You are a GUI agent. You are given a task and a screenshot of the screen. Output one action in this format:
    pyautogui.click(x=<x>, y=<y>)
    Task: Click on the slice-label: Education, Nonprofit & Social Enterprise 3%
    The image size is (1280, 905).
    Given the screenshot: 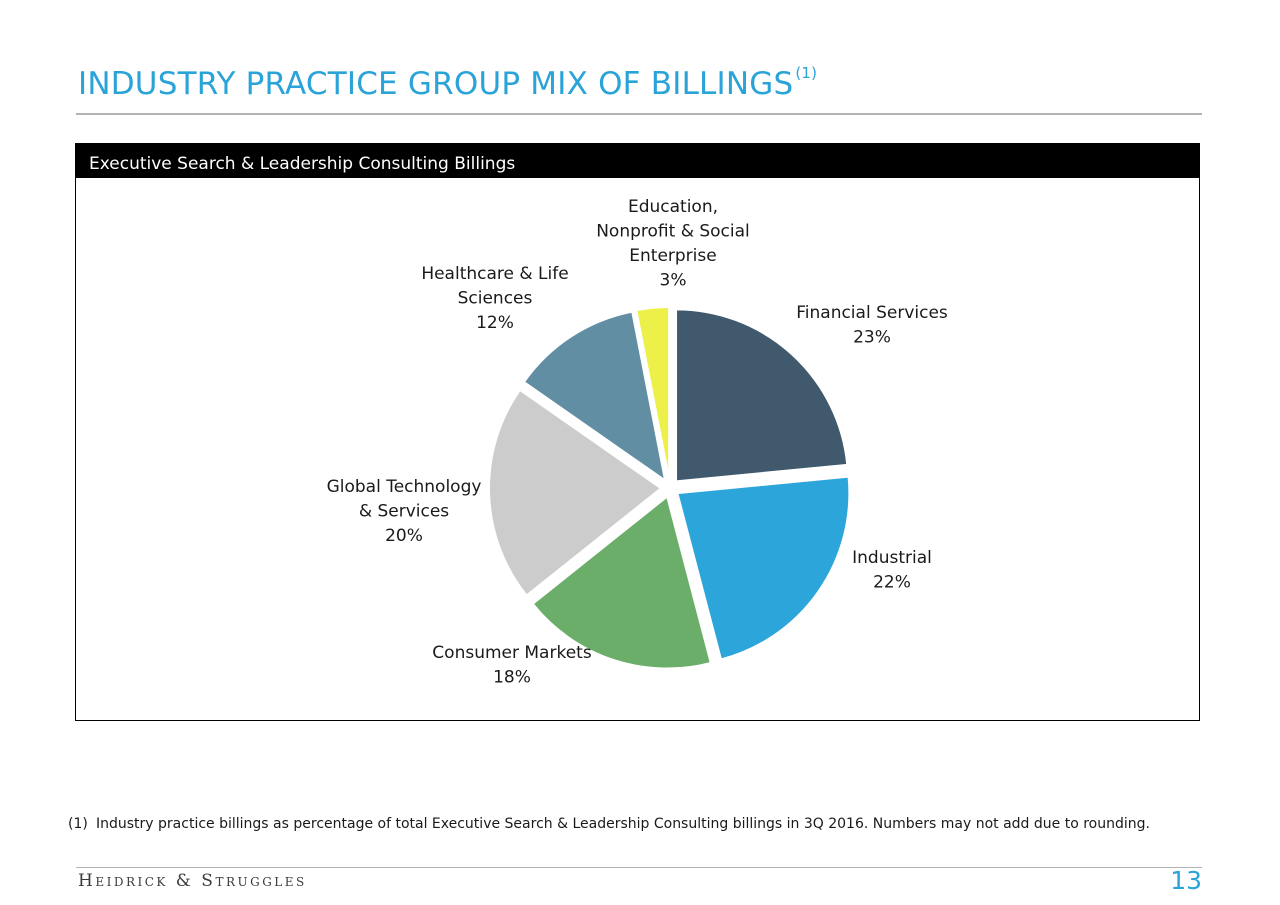 What is the action you would take?
    pyautogui.click(x=673, y=244)
    